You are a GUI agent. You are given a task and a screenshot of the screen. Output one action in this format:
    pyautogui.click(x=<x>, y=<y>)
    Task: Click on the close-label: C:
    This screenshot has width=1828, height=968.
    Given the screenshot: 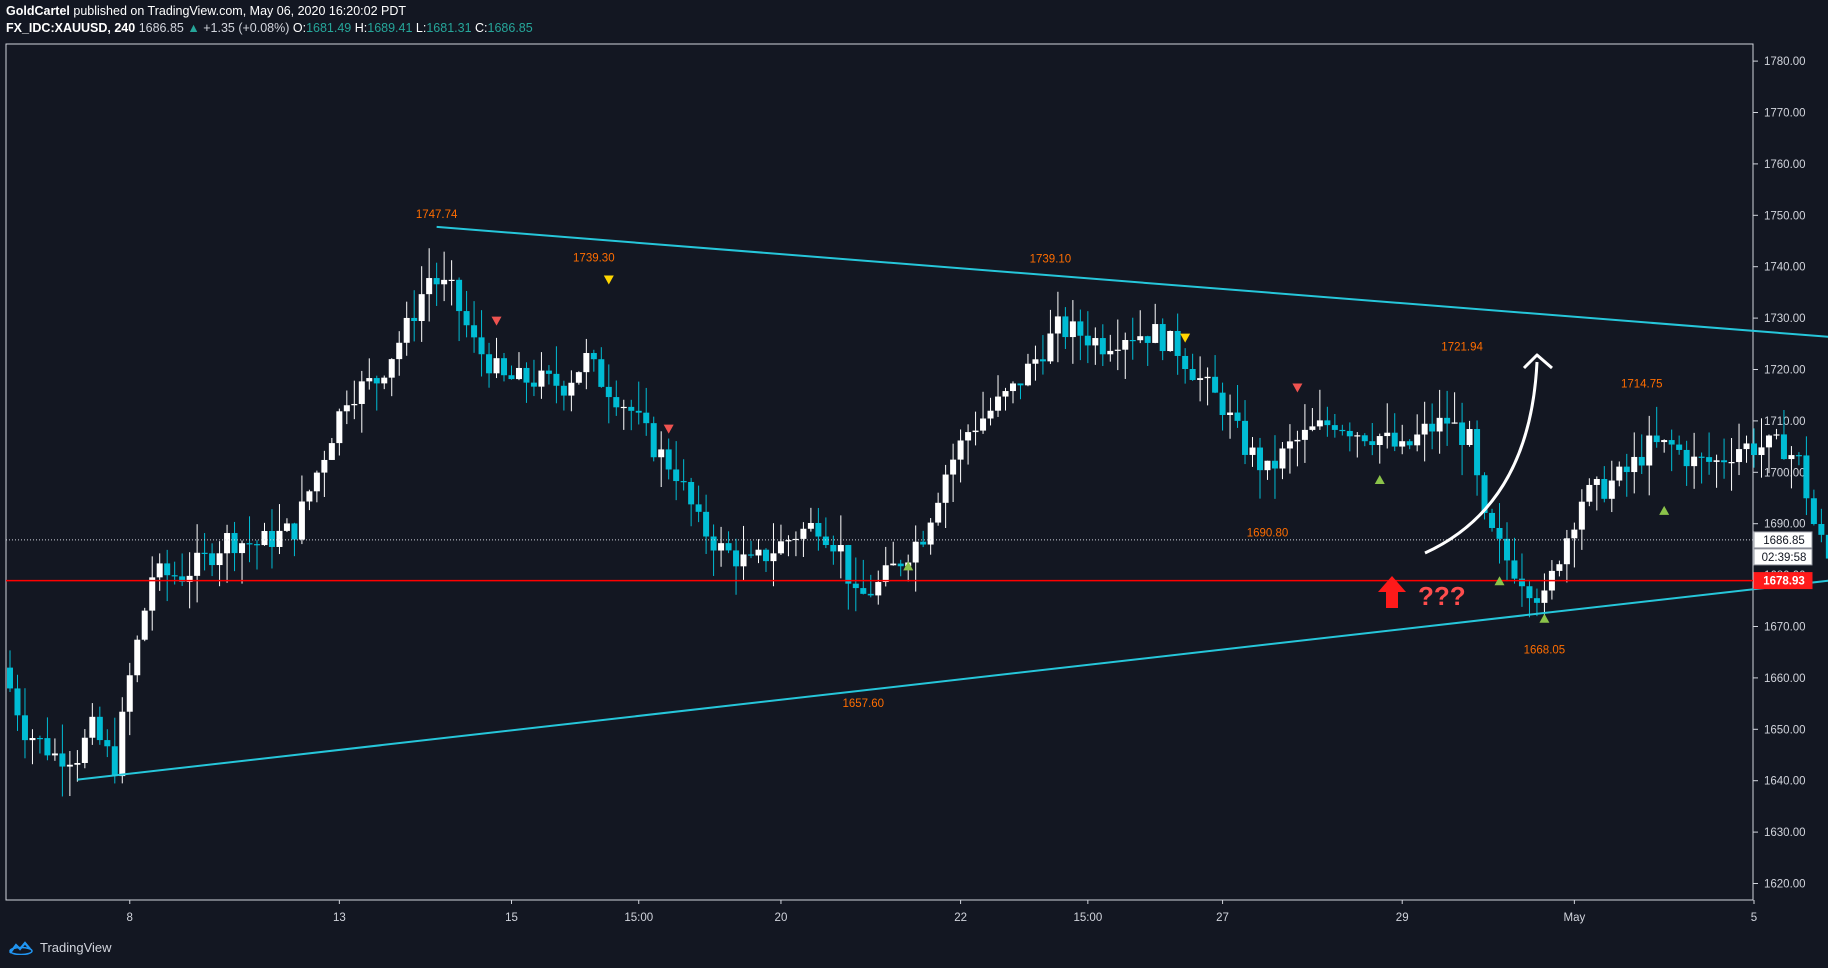 What is the action you would take?
    pyautogui.click(x=481, y=28)
    